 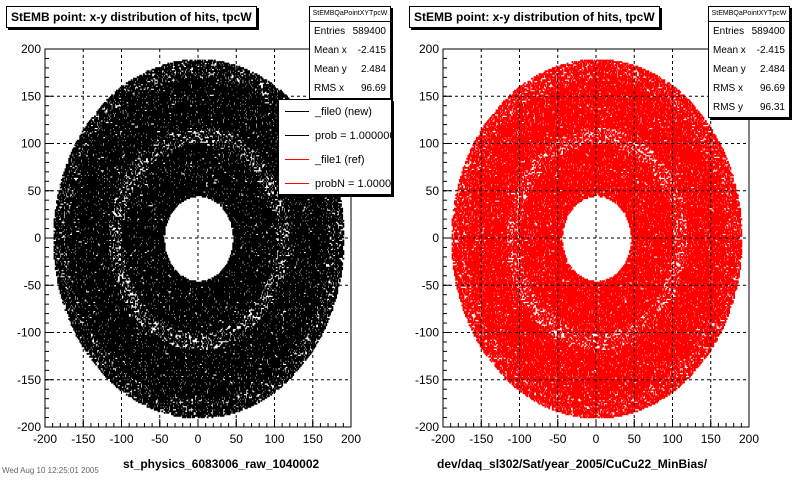 I want to click on right-stats-header: StEMBQaPointXYTpcW, so click(x=749, y=14).